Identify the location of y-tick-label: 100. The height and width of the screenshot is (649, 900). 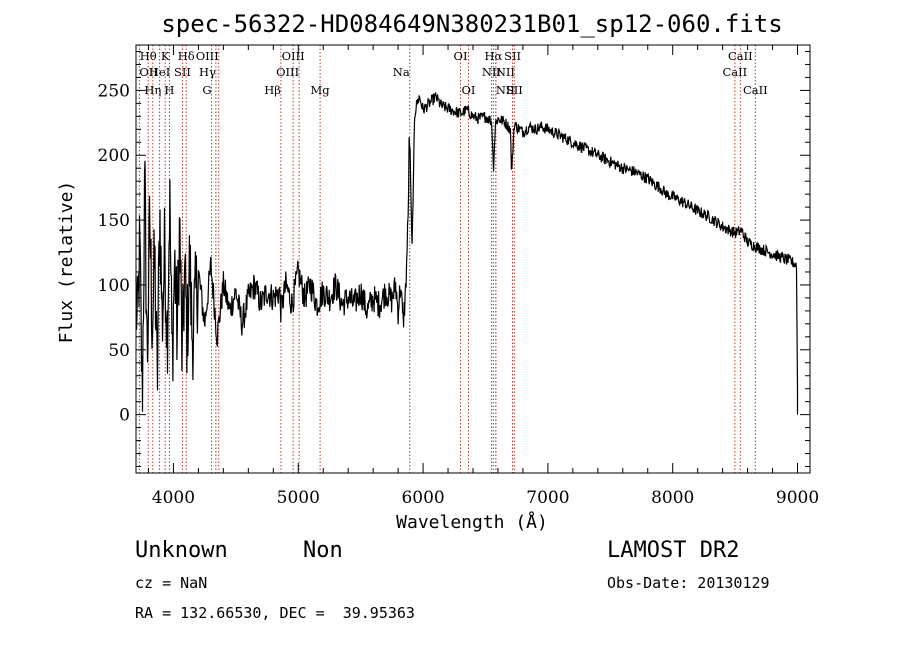
(114, 286).